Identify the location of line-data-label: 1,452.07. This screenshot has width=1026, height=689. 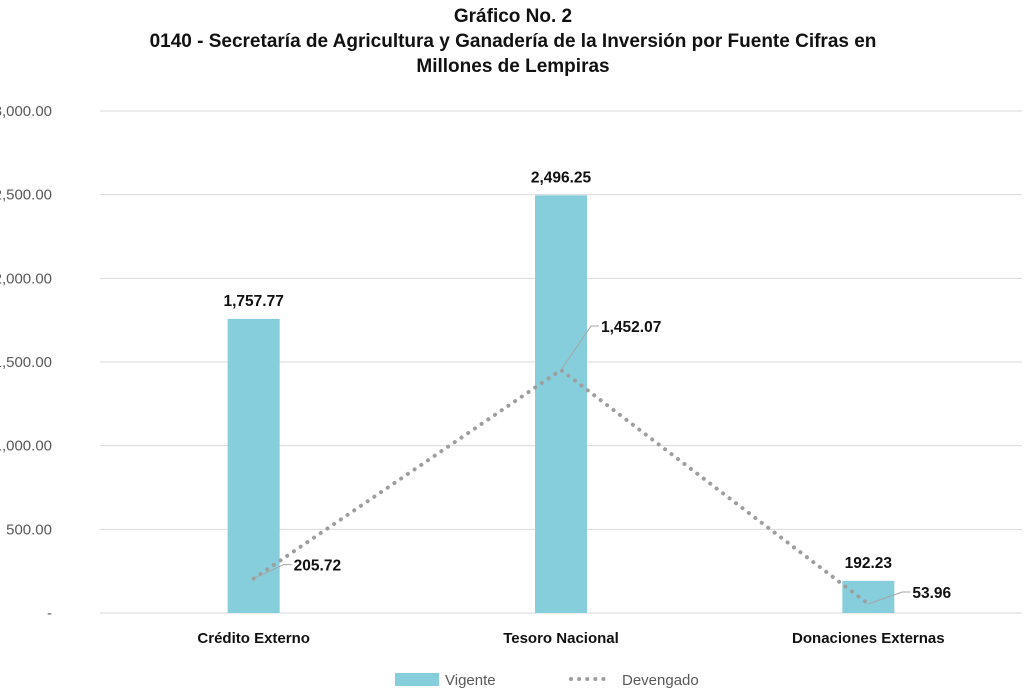
(631, 327).